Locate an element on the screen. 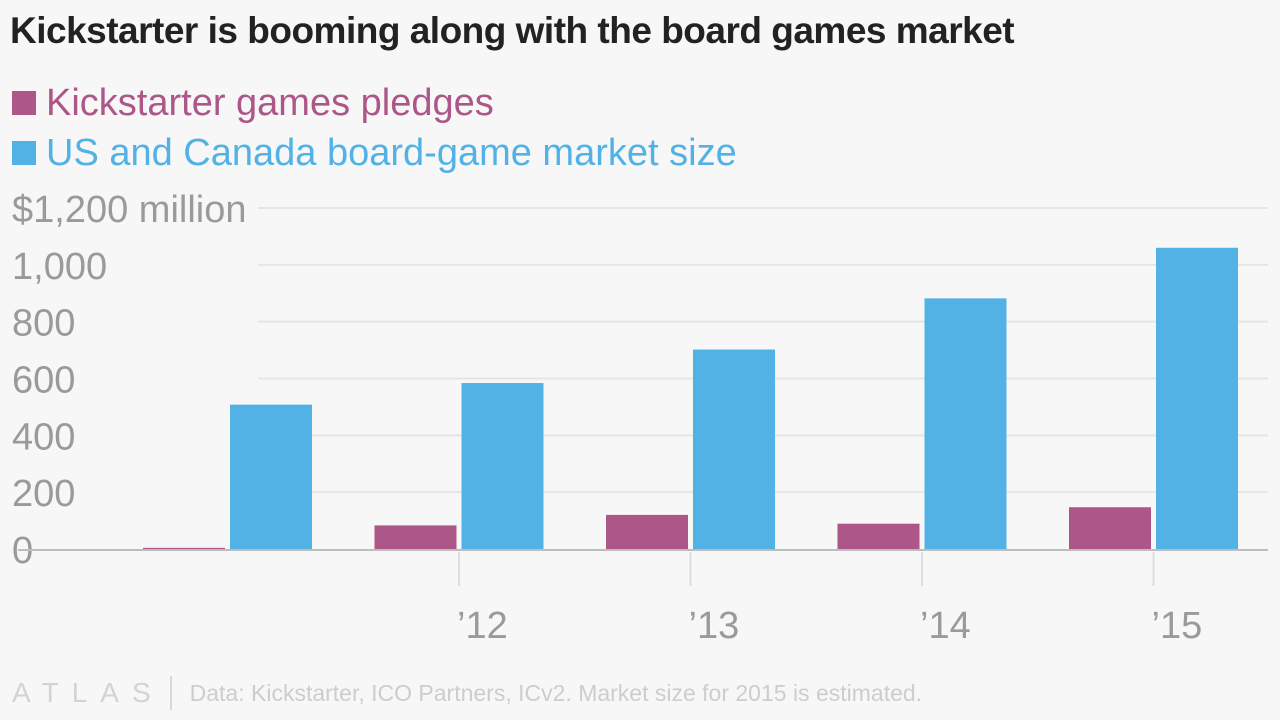 The height and width of the screenshot is (720, 1280). y-tick-label: $1,200 million is located at coordinates (129, 210).